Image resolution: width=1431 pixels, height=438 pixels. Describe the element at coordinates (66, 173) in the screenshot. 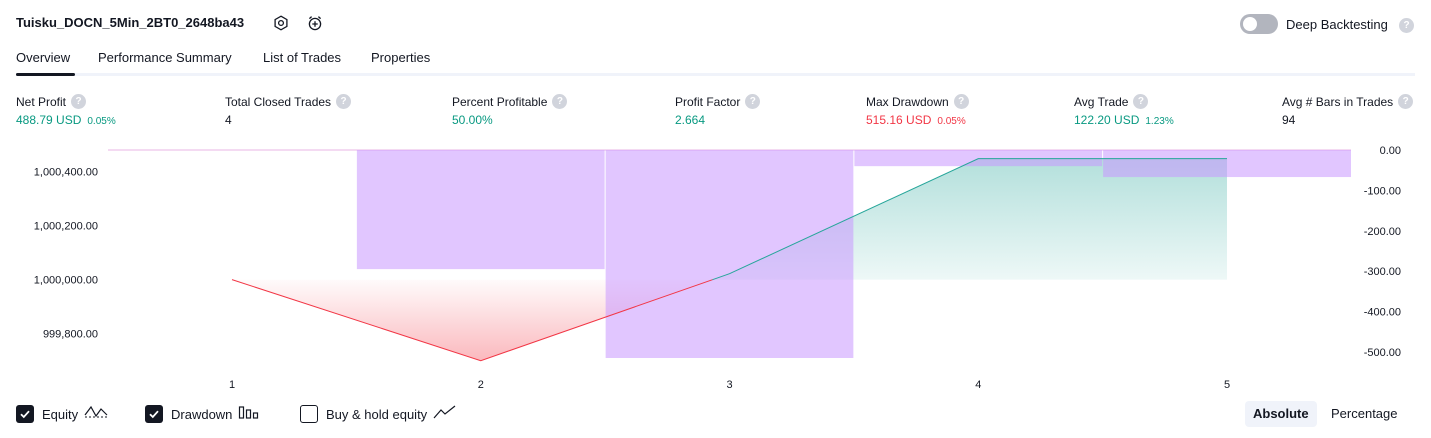

I see `left-axis-tick-label: 1,000,400.00` at that location.